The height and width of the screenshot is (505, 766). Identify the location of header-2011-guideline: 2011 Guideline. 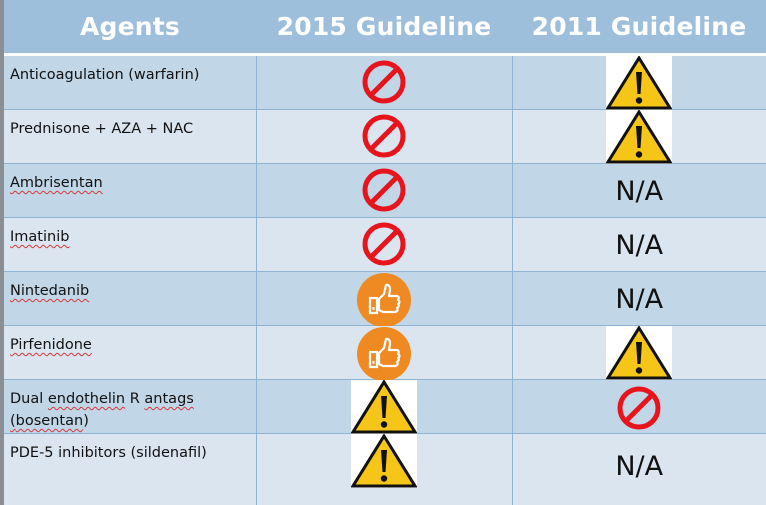
(639, 28).